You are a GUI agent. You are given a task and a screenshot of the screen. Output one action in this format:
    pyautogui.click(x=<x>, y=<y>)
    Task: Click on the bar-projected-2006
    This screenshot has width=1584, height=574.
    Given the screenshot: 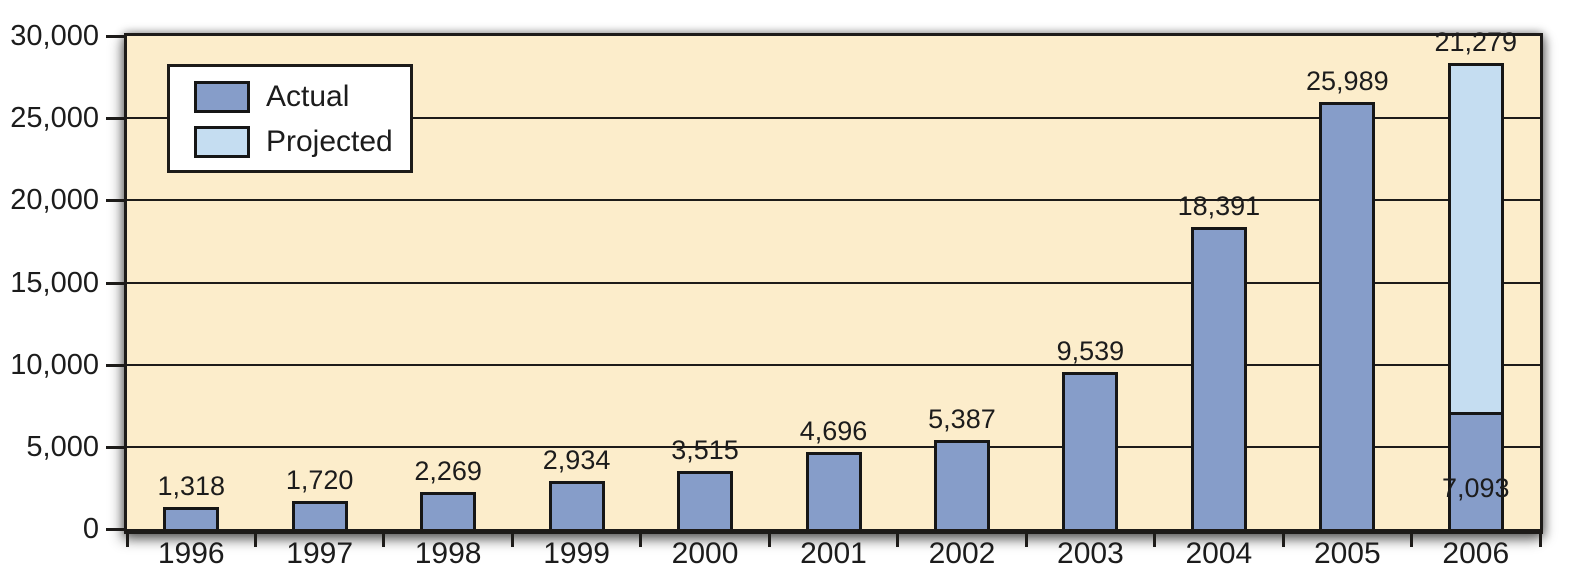 What is the action you would take?
    pyautogui.click(x=1475, y=237)
    